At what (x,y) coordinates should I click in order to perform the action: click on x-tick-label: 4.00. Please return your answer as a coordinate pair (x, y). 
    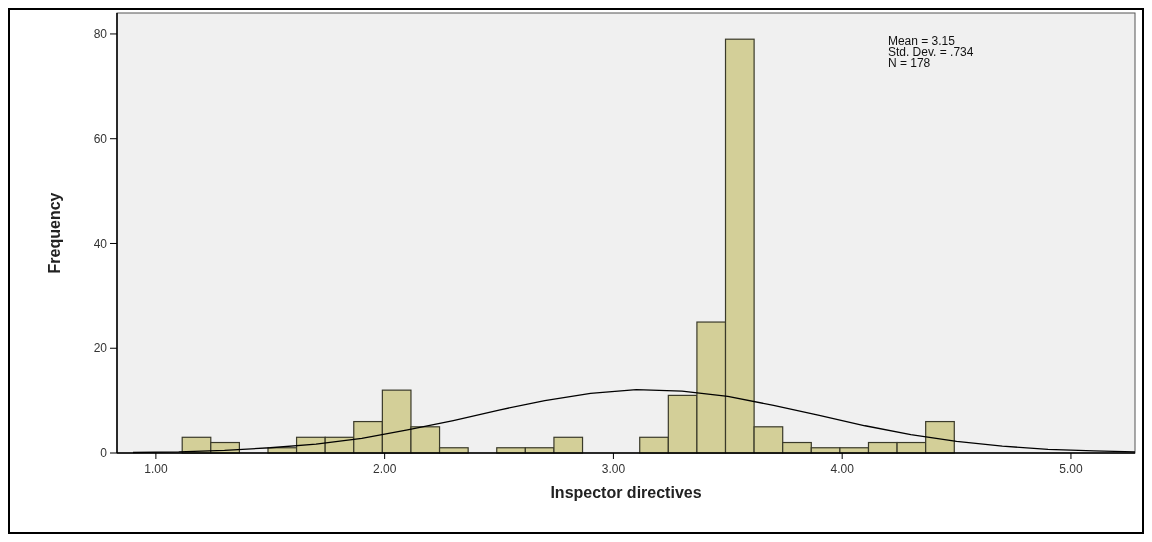
    Looking at the image, I should click on (842, 469).